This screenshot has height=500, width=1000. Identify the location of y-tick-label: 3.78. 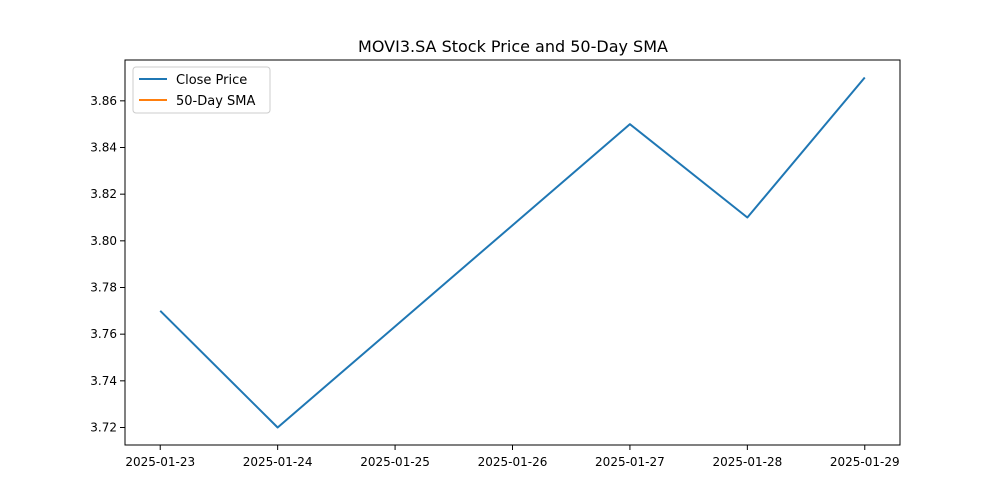
(103, 288).